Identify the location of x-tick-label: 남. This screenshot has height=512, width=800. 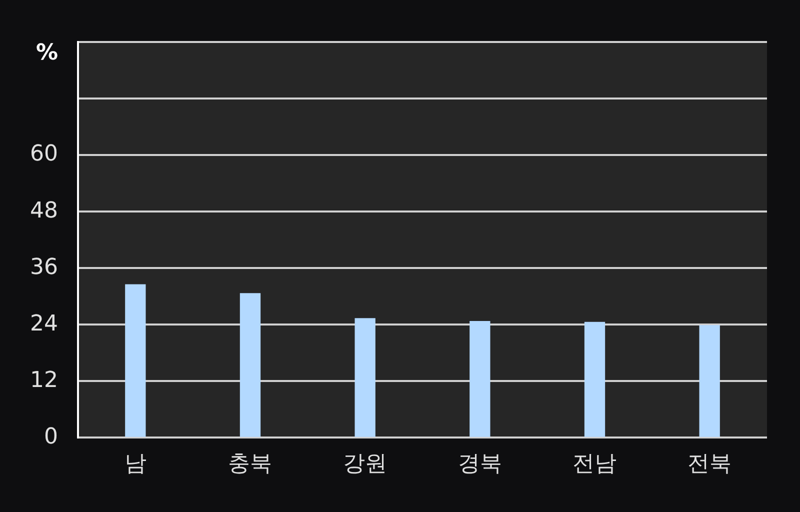
(135, 464).